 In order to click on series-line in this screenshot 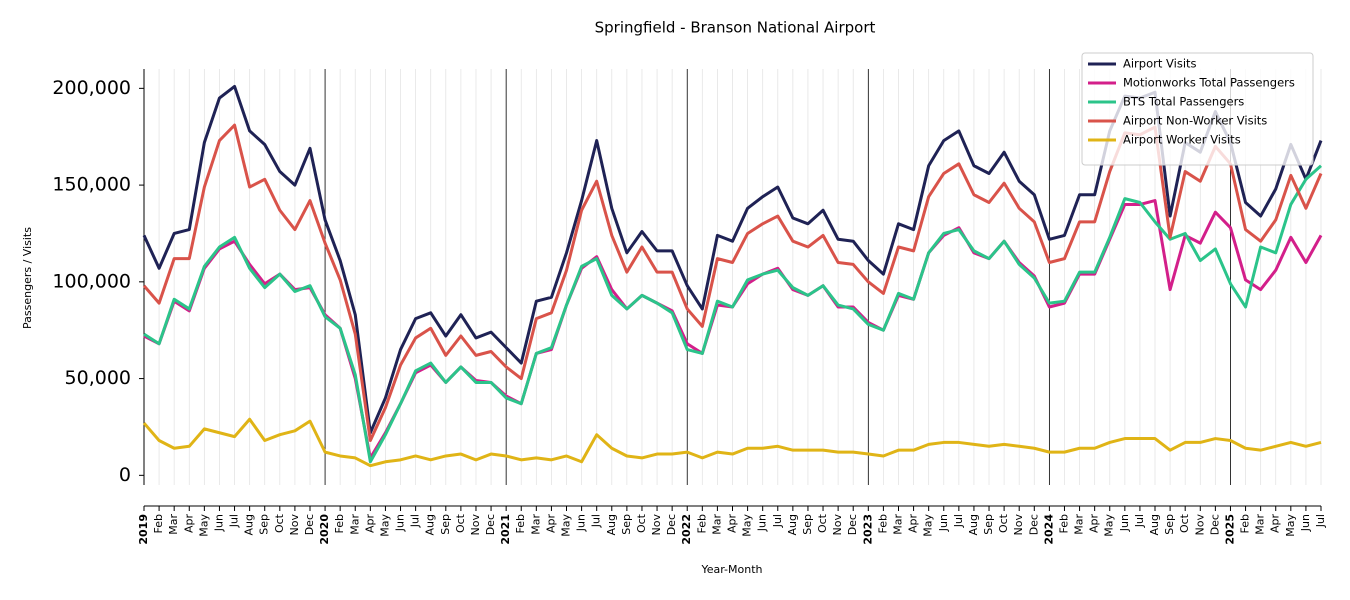, I will do `click(732, 442)`.